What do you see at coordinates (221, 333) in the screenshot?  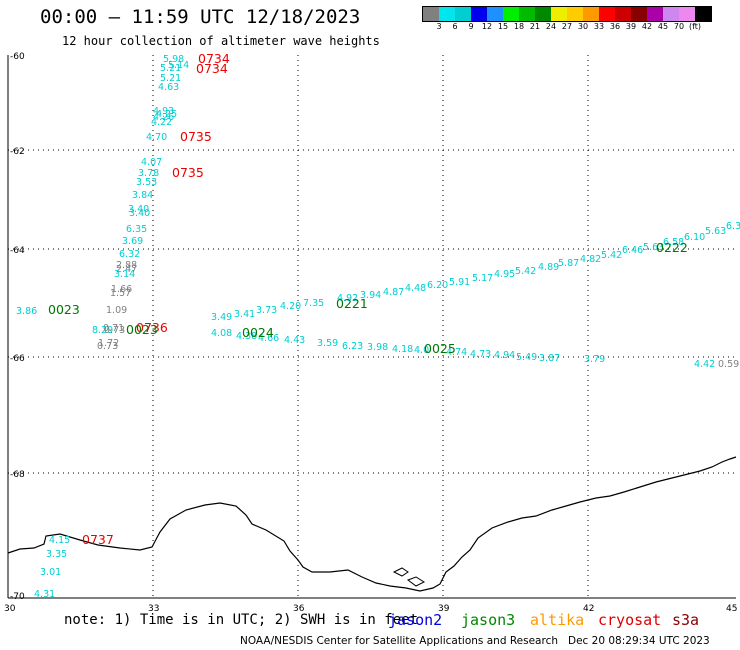 I see `swh-label: 4.08` at bounding box center [221, 333].